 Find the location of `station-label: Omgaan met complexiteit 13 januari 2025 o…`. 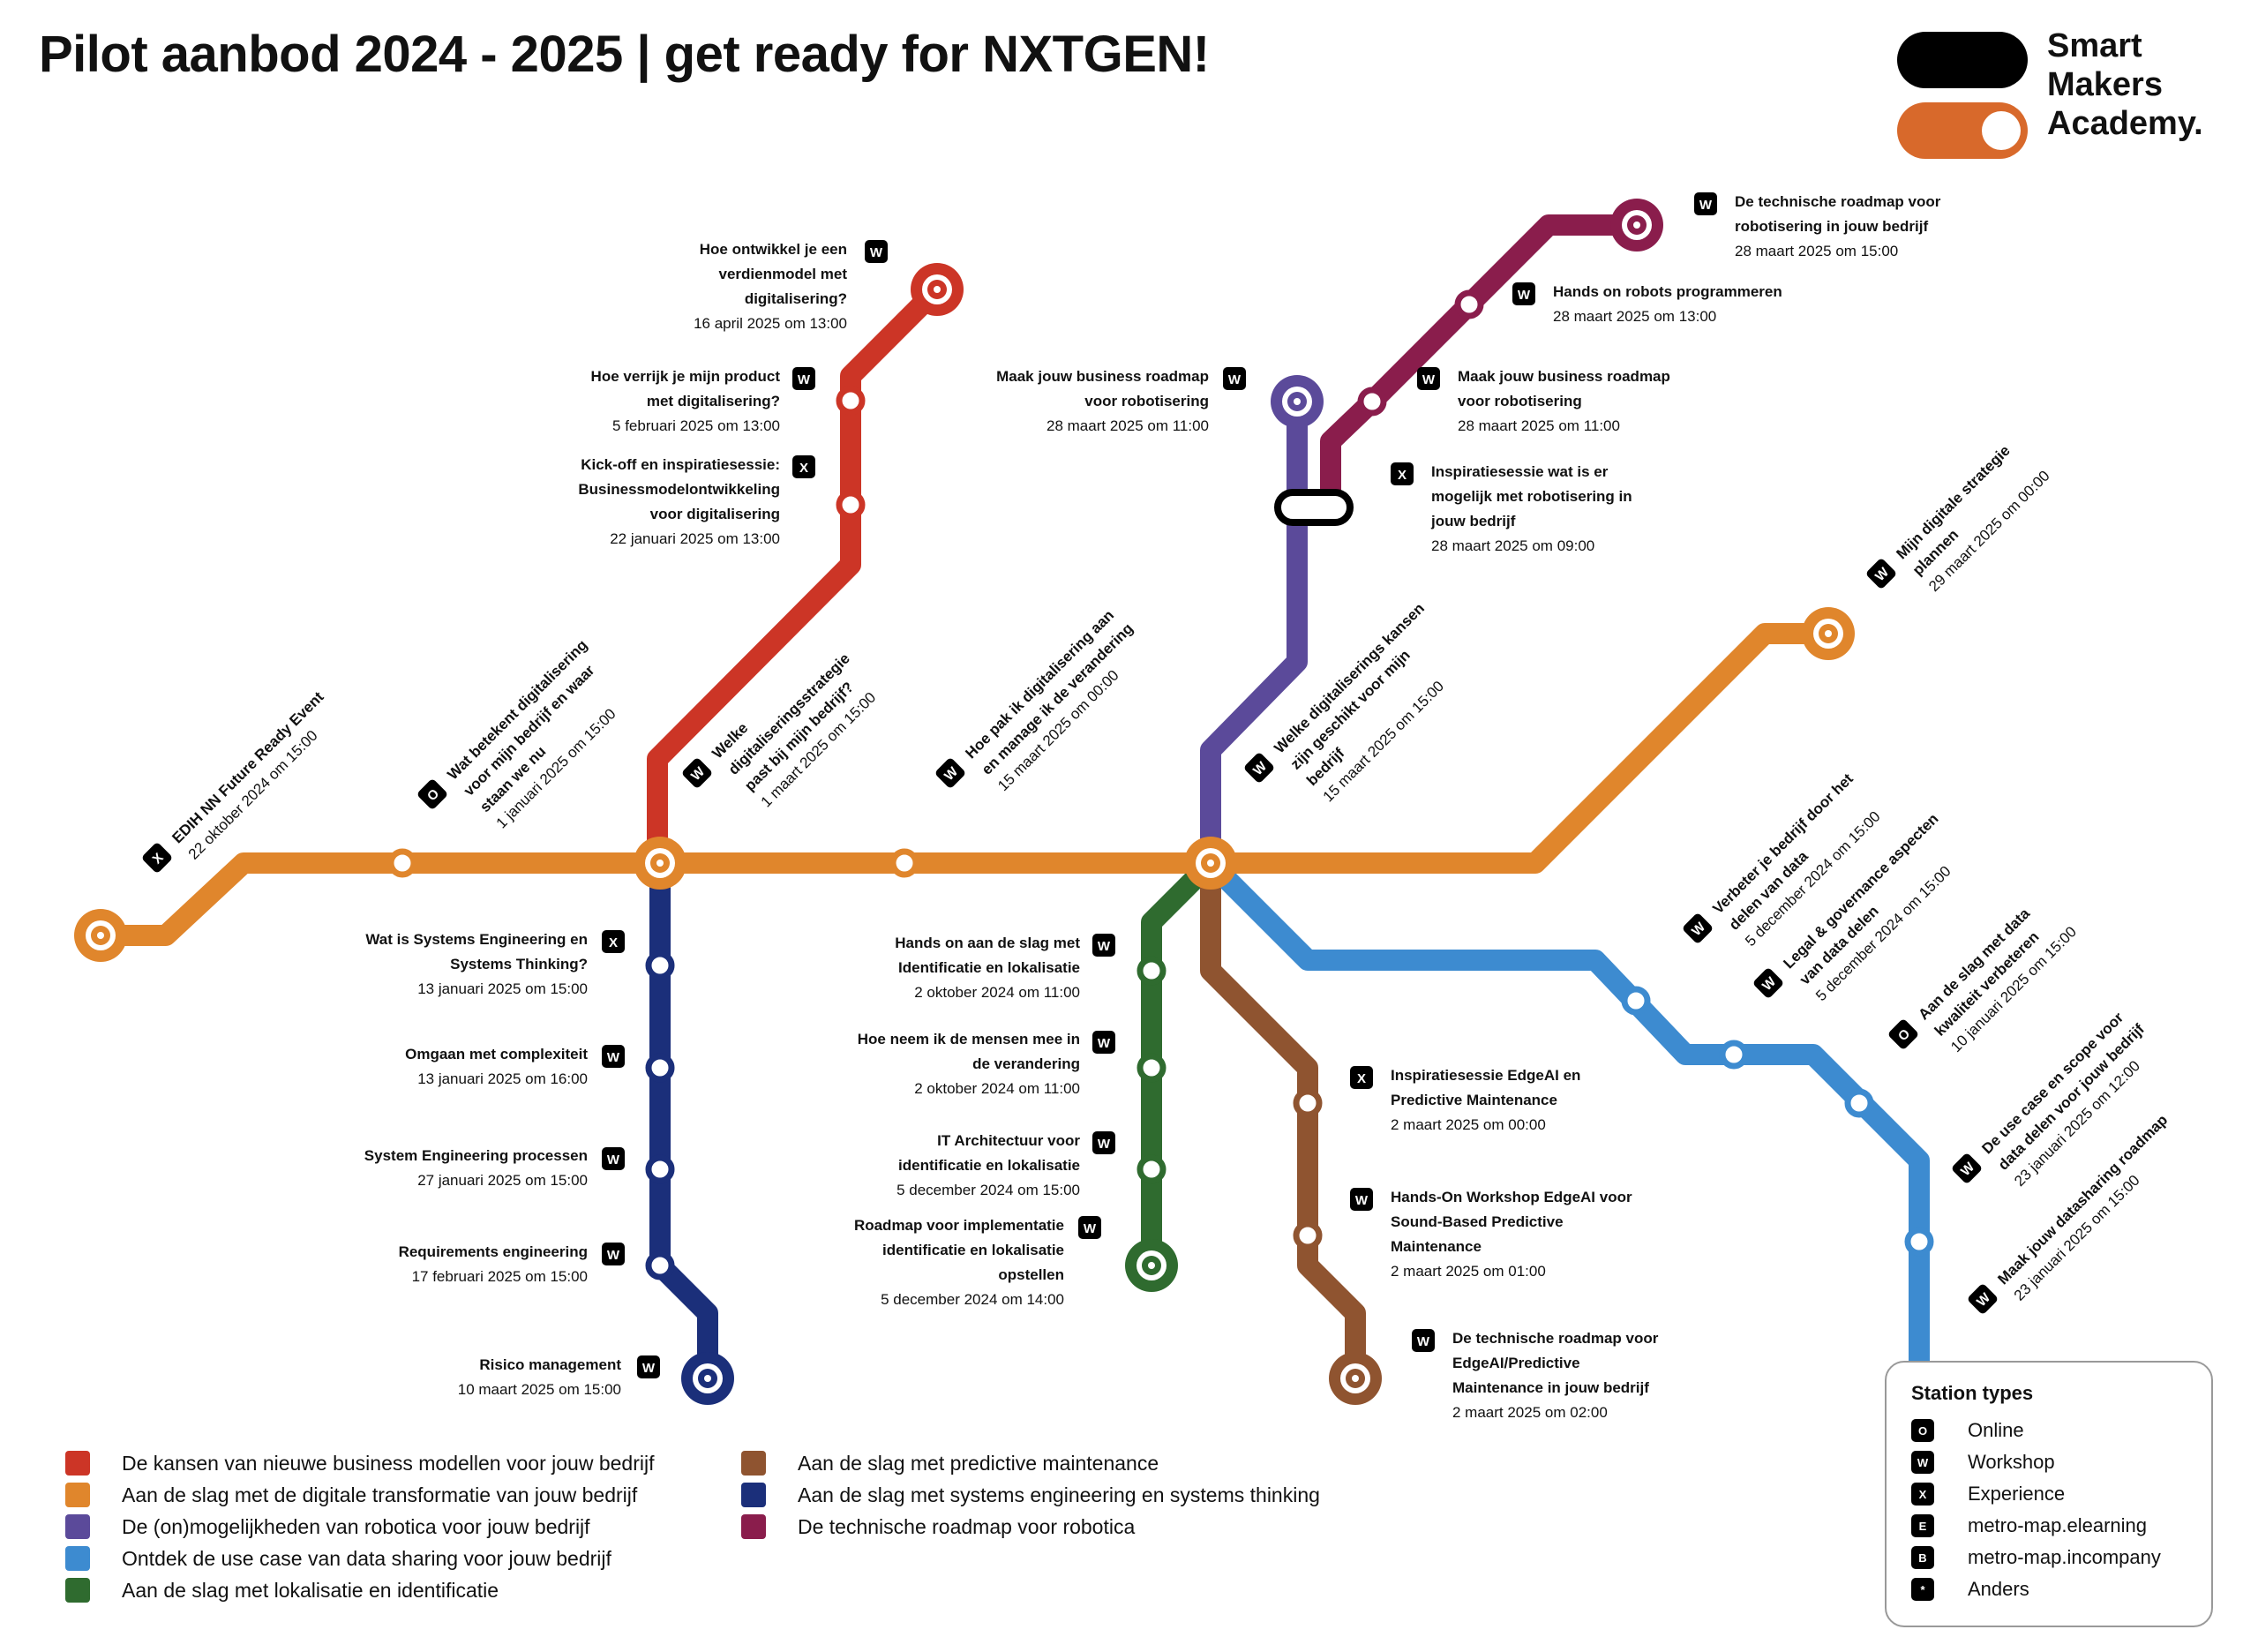

station-label: Omgaan met complexiteit 13 januari 2025 o… is located at coordinates (515, 1066).